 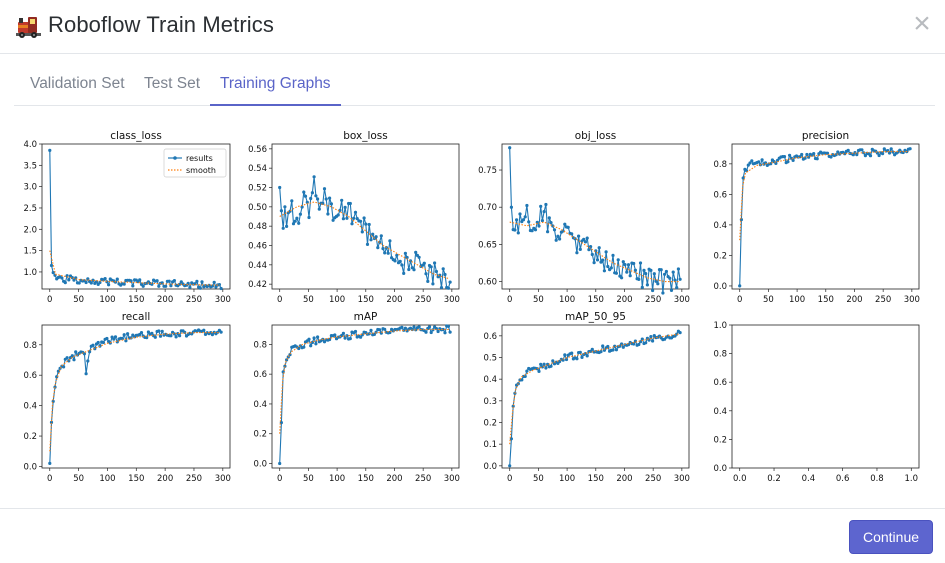 I want to click on continue-button: Continue, so click(x=891, y=537).